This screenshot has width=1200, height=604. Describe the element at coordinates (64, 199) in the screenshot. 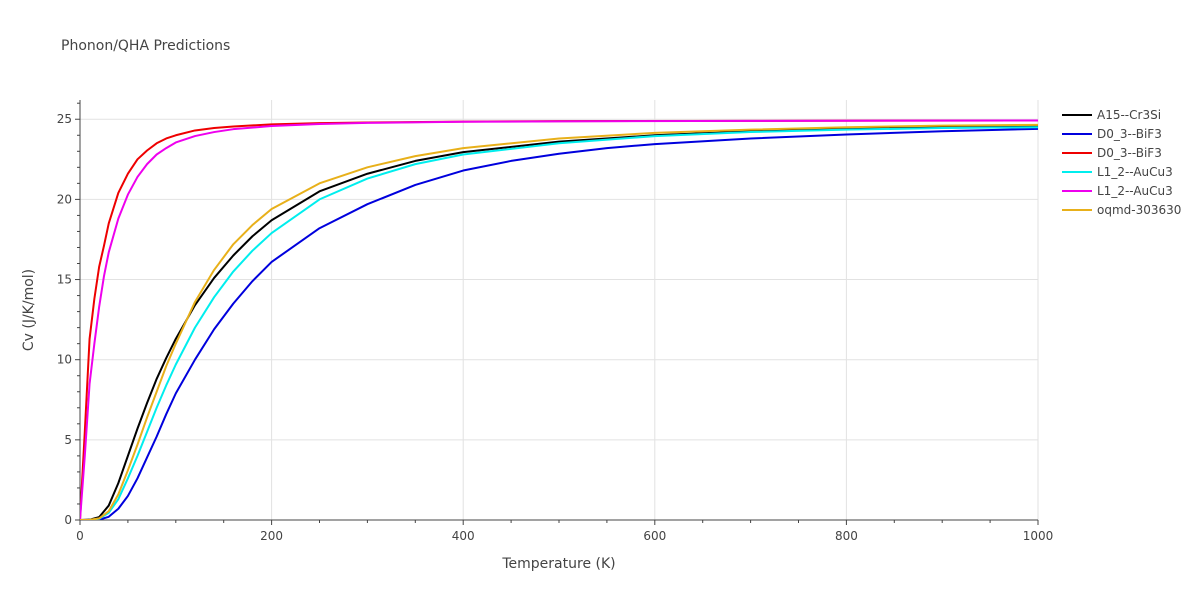

I see `y-tick-label: 20` at that location.